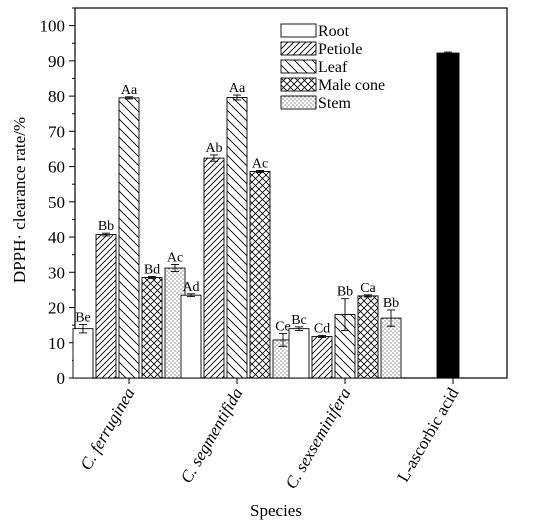 The width and height of the screenshot is (534, 523). Describe the element at coordinates (56, 96) in the screenshot. I see `y-tick-label: 80` at that location.